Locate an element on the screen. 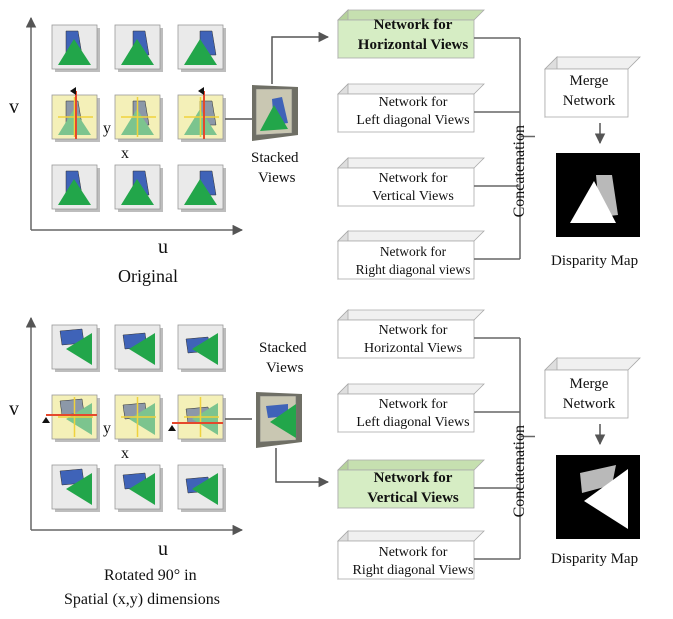  bottom-net-left-diag-label: Network for Left diagonal Views is located at coordinates (413, 414).